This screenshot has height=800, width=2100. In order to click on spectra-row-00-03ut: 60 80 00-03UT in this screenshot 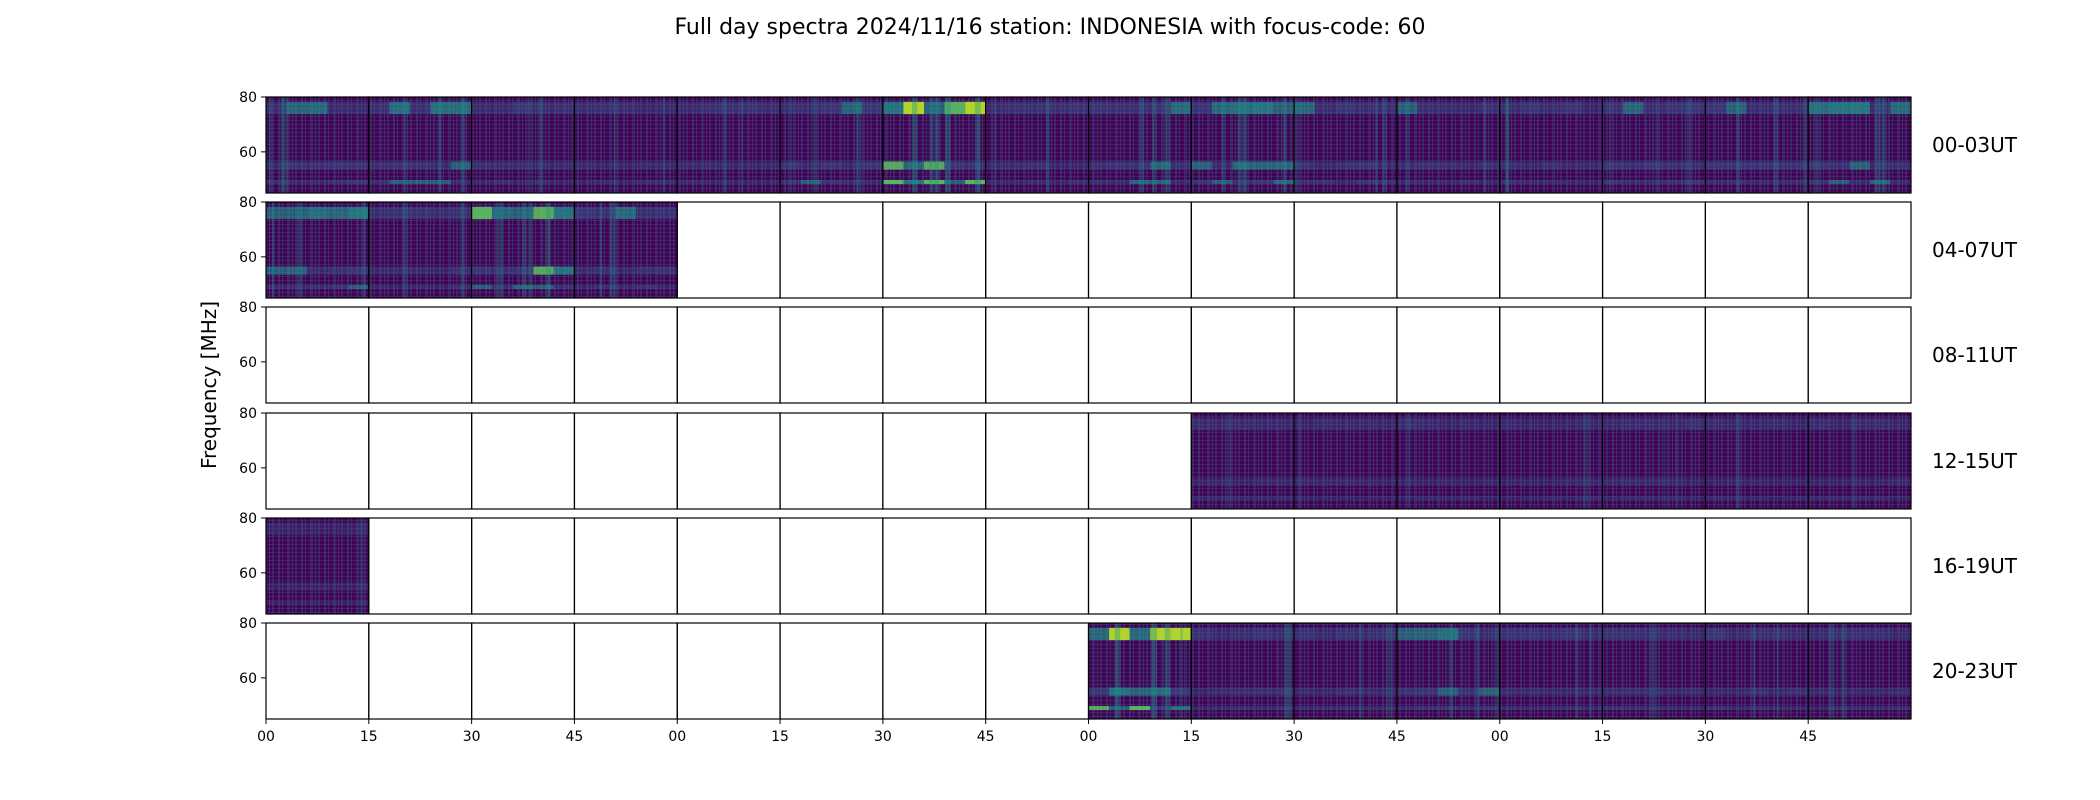, I will do `click(1128, 142)`.